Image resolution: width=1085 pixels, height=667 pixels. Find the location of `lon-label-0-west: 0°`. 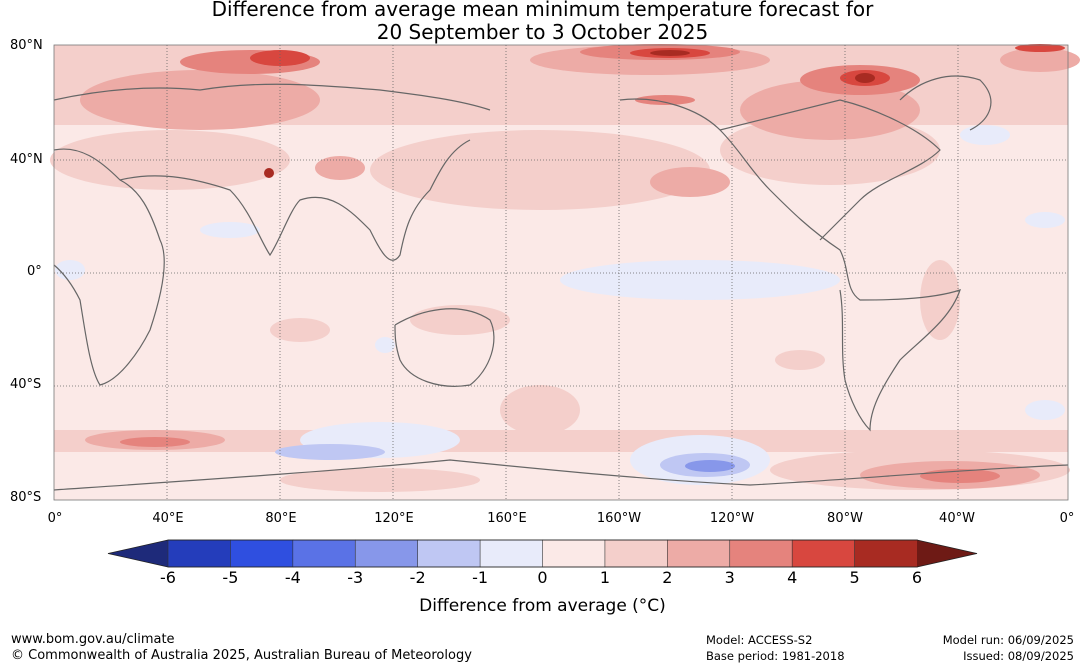

lon-label-0-west: 0° is located at coordinates (55, 518).